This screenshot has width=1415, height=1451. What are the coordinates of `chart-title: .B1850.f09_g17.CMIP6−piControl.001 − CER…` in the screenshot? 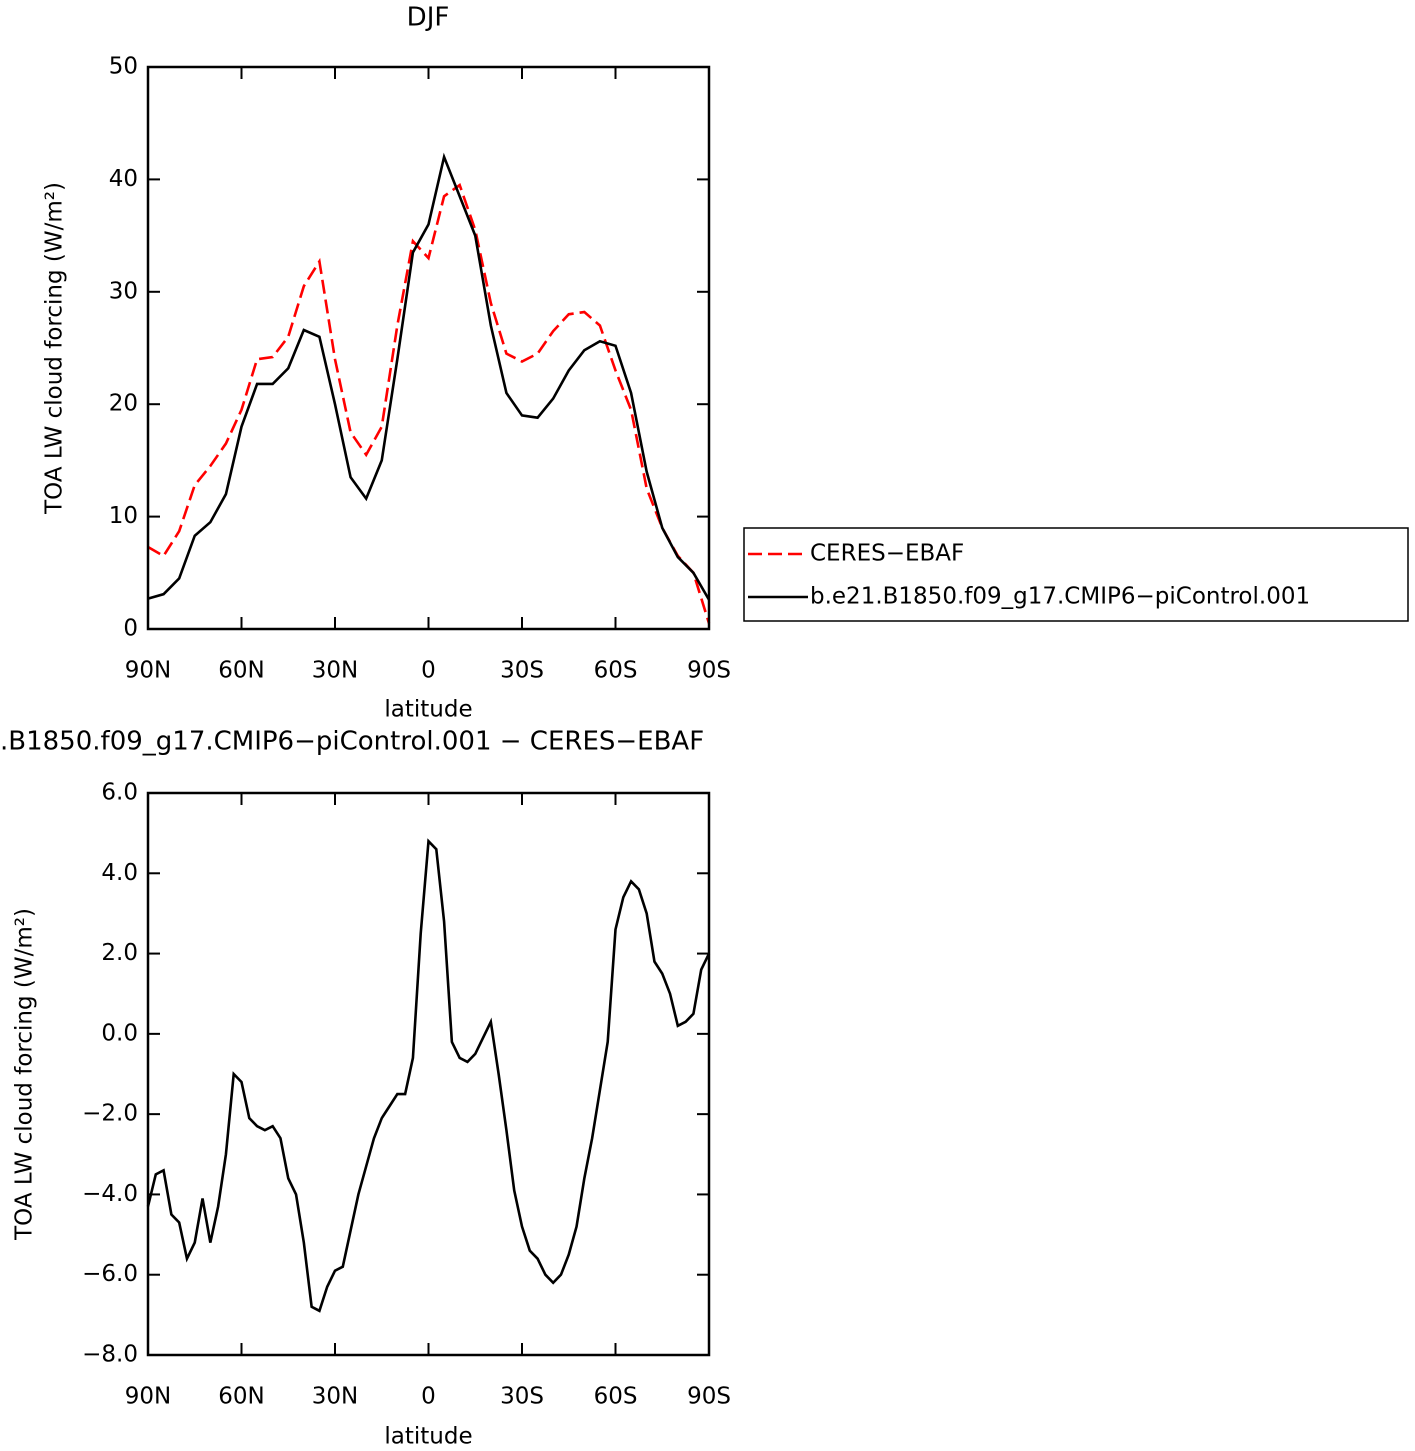 It's located at (352, 742).